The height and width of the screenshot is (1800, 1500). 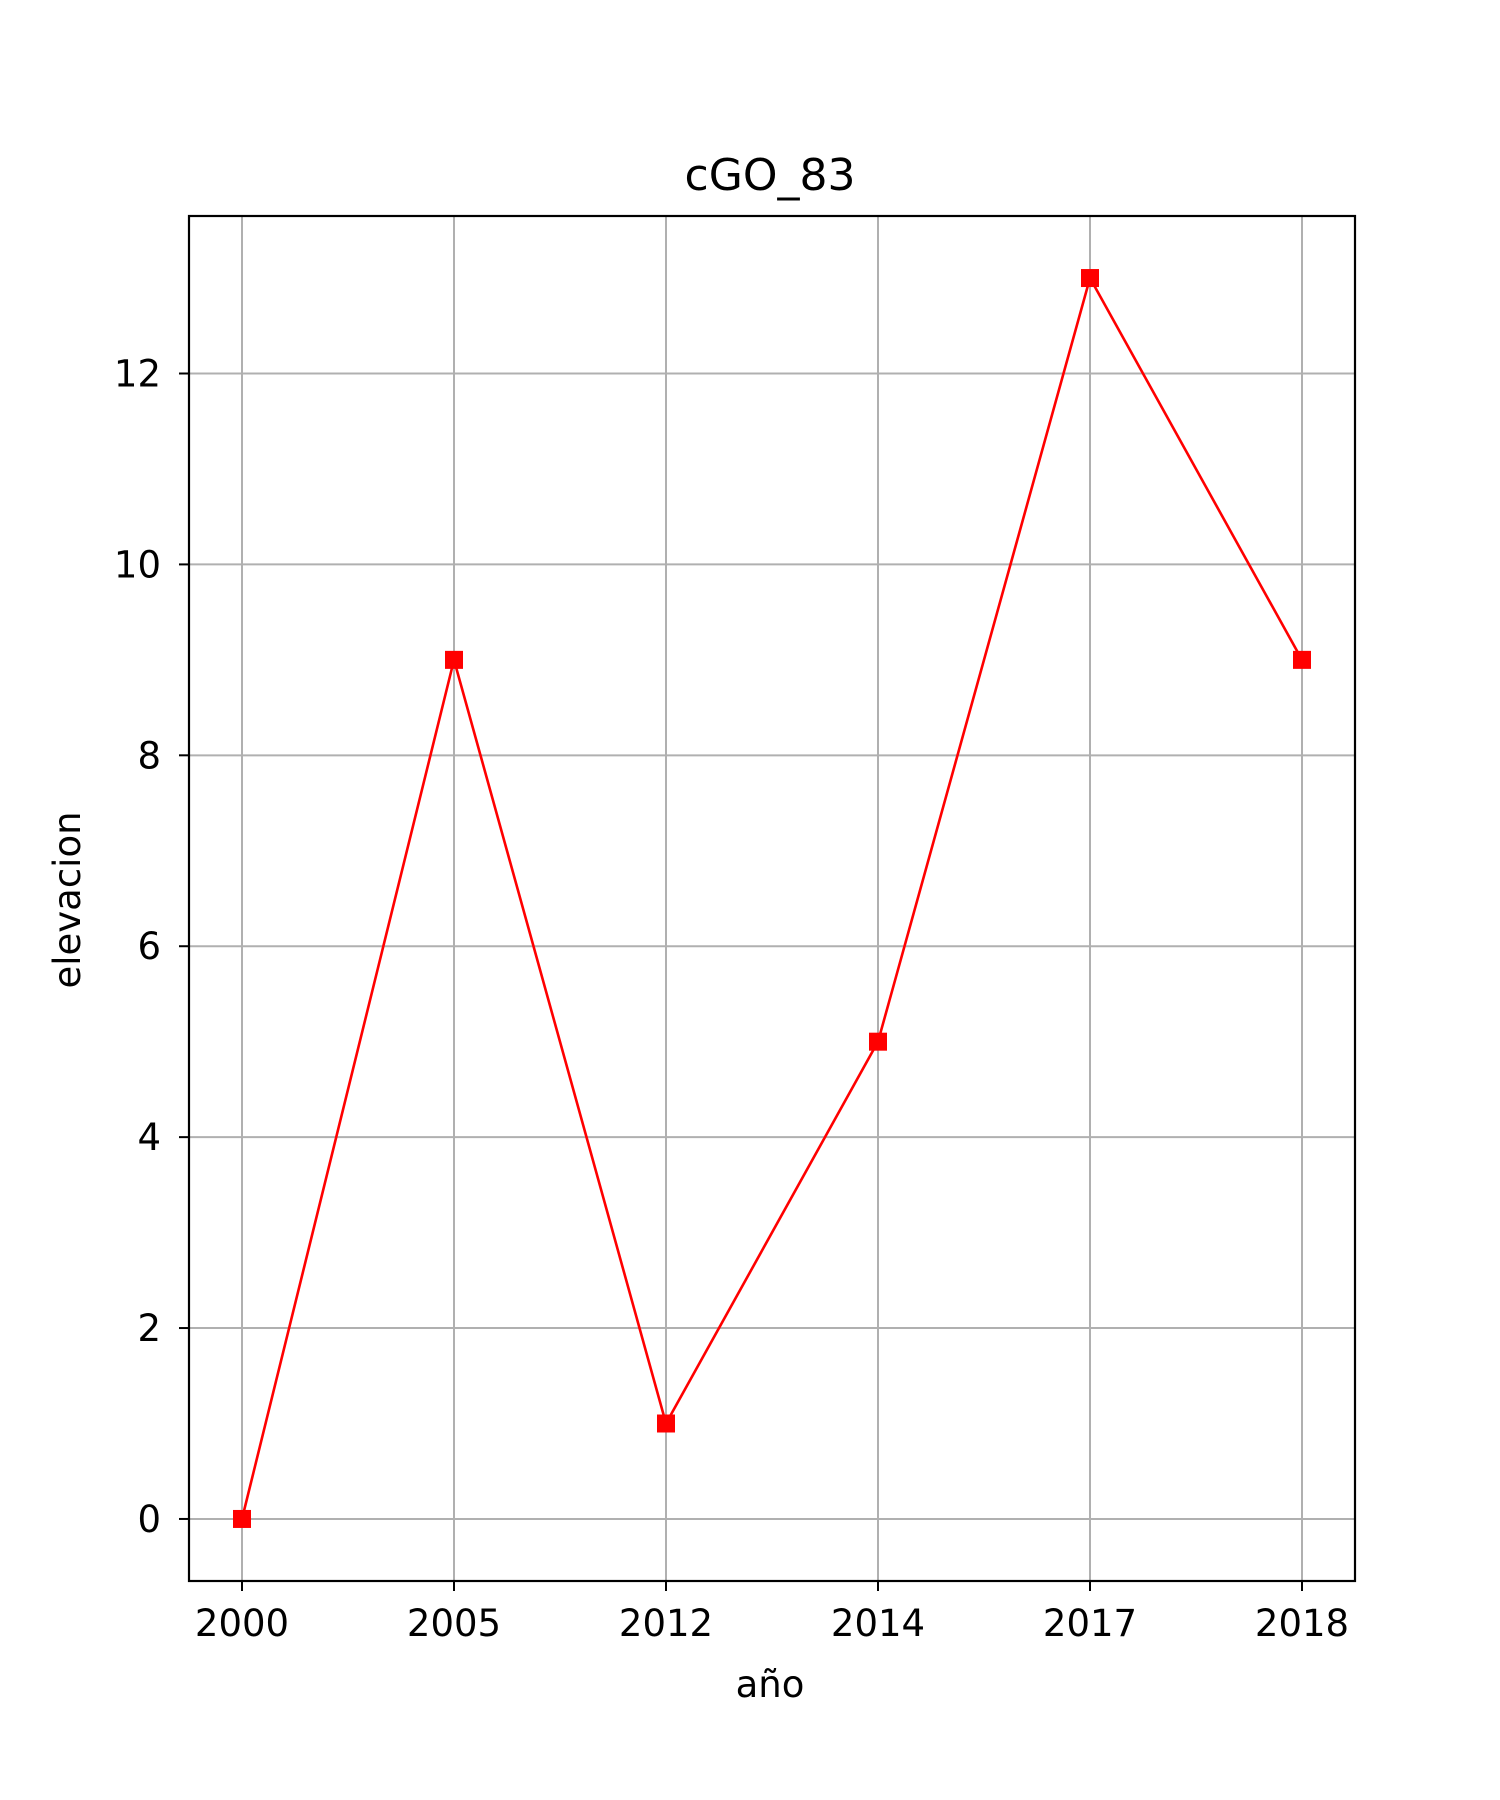 I want to click on y-tick-label: 0, so click(x=149, y=1519).